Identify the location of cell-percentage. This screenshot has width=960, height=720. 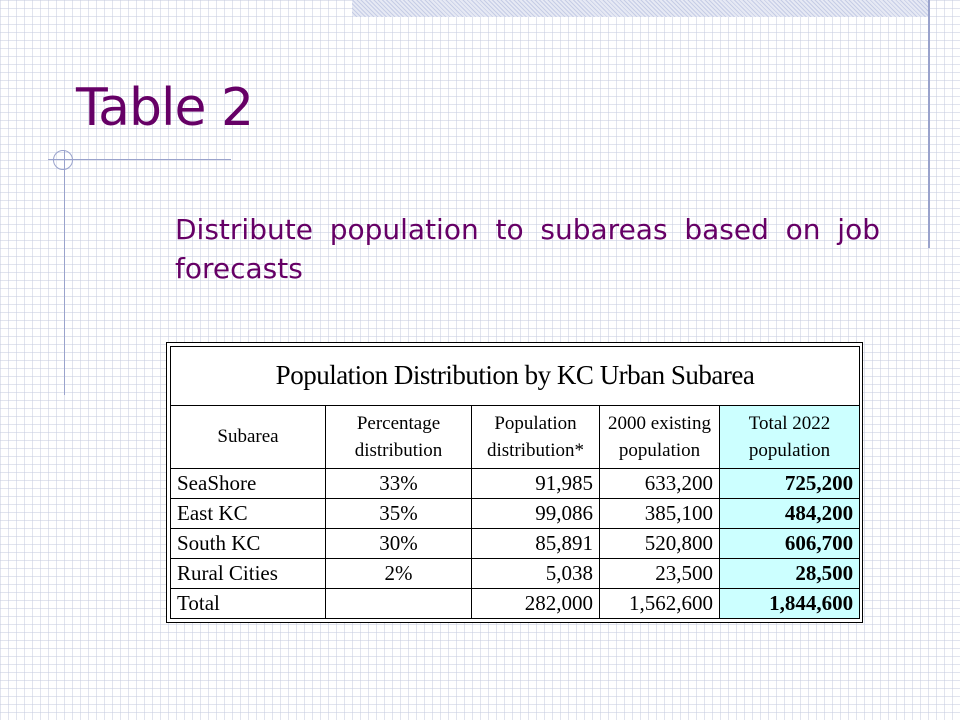
(398, 603).